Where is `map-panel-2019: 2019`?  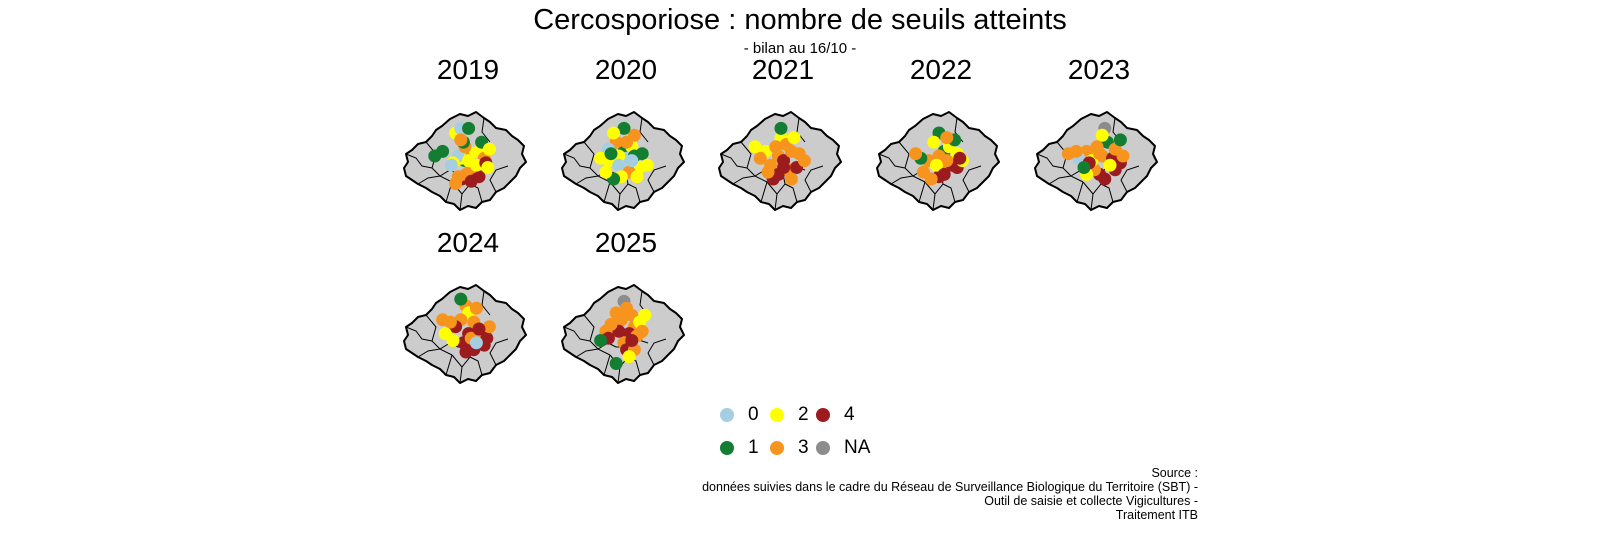 map-panel-2019: 2019 is located at coordinates (468, 141).